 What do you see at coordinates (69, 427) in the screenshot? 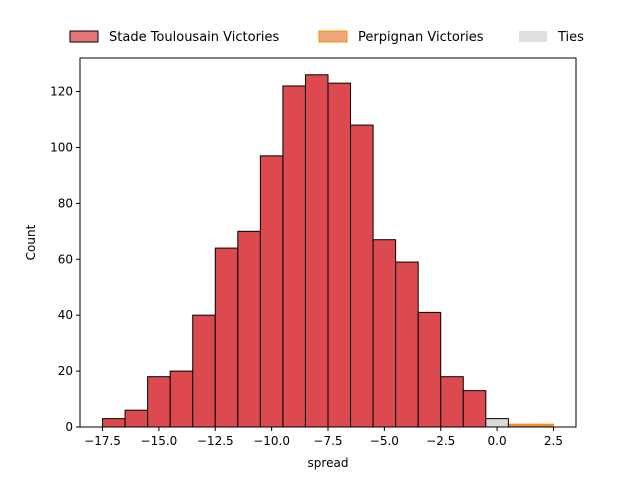
I see `y-tick-label: 0` at bounding box center [69, 427].